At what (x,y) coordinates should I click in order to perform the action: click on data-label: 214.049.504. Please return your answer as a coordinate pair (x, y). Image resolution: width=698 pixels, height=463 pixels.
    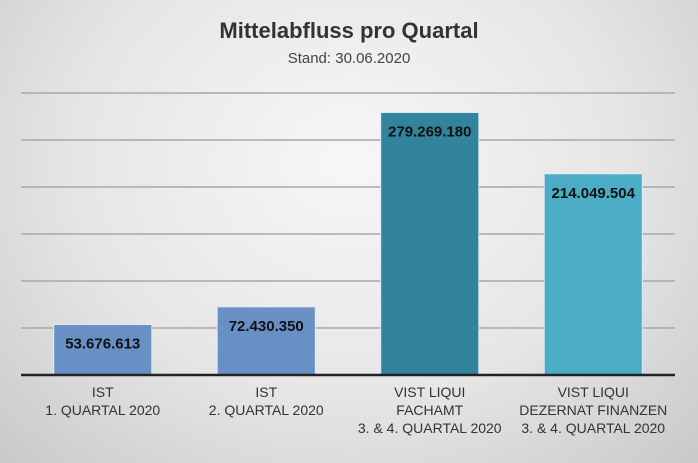
    Looking at the image, I should click on (594, 193).